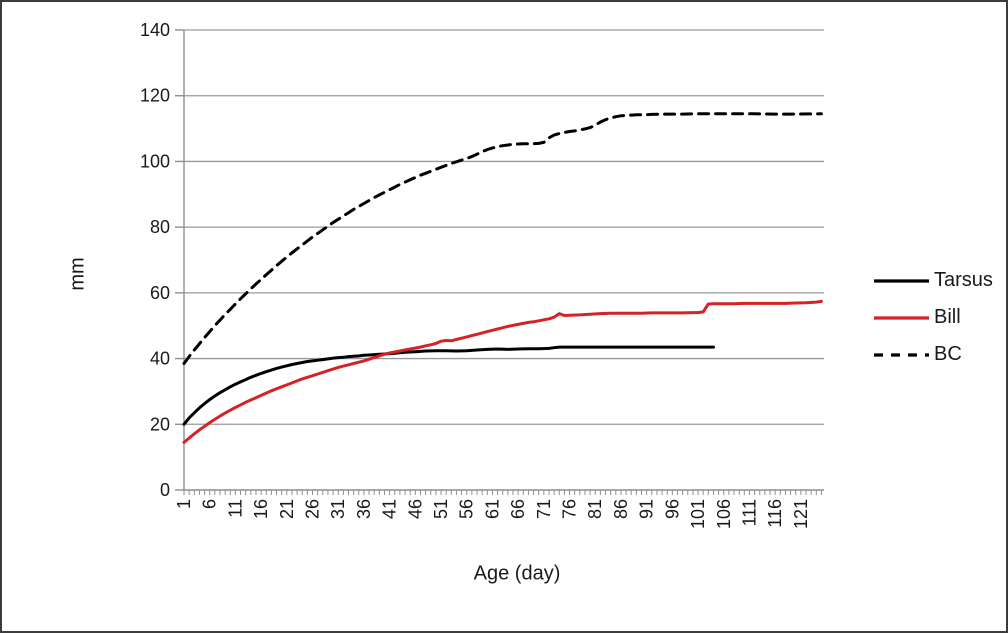 The width and height of the screenshot is (1008, 633). Describe the element at coordinates (160, 293) in the screenshot. I see `svg-text: 60` at that location.